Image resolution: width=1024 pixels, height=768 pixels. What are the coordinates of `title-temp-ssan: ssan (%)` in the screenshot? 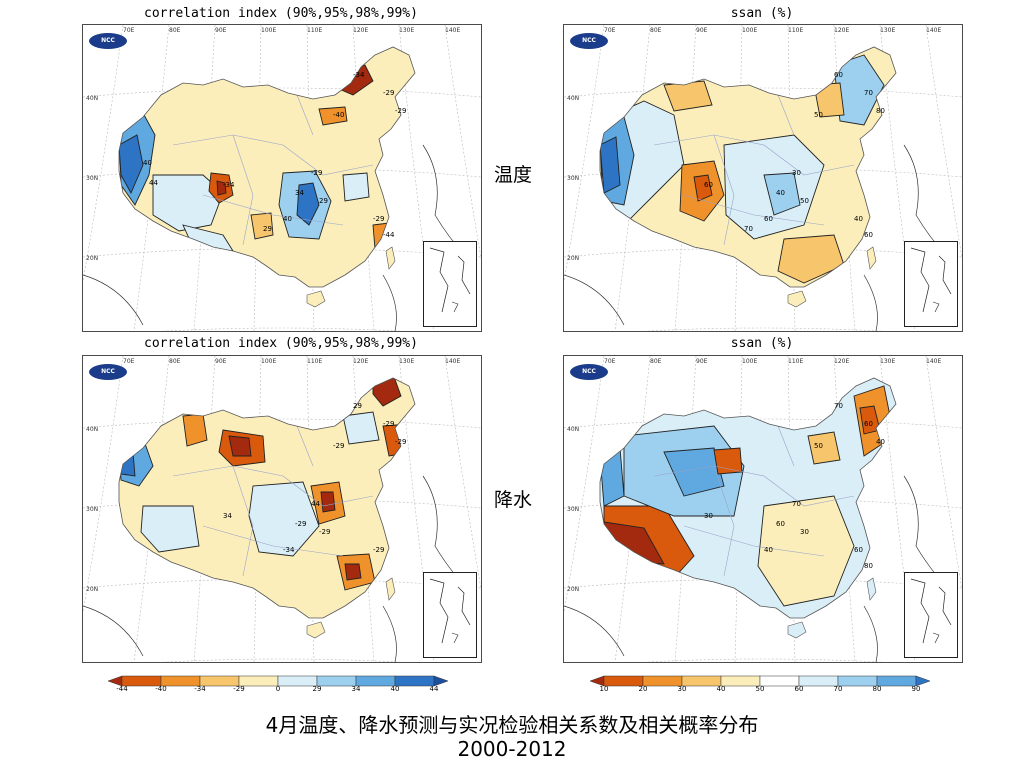 It's located at (762, 13).